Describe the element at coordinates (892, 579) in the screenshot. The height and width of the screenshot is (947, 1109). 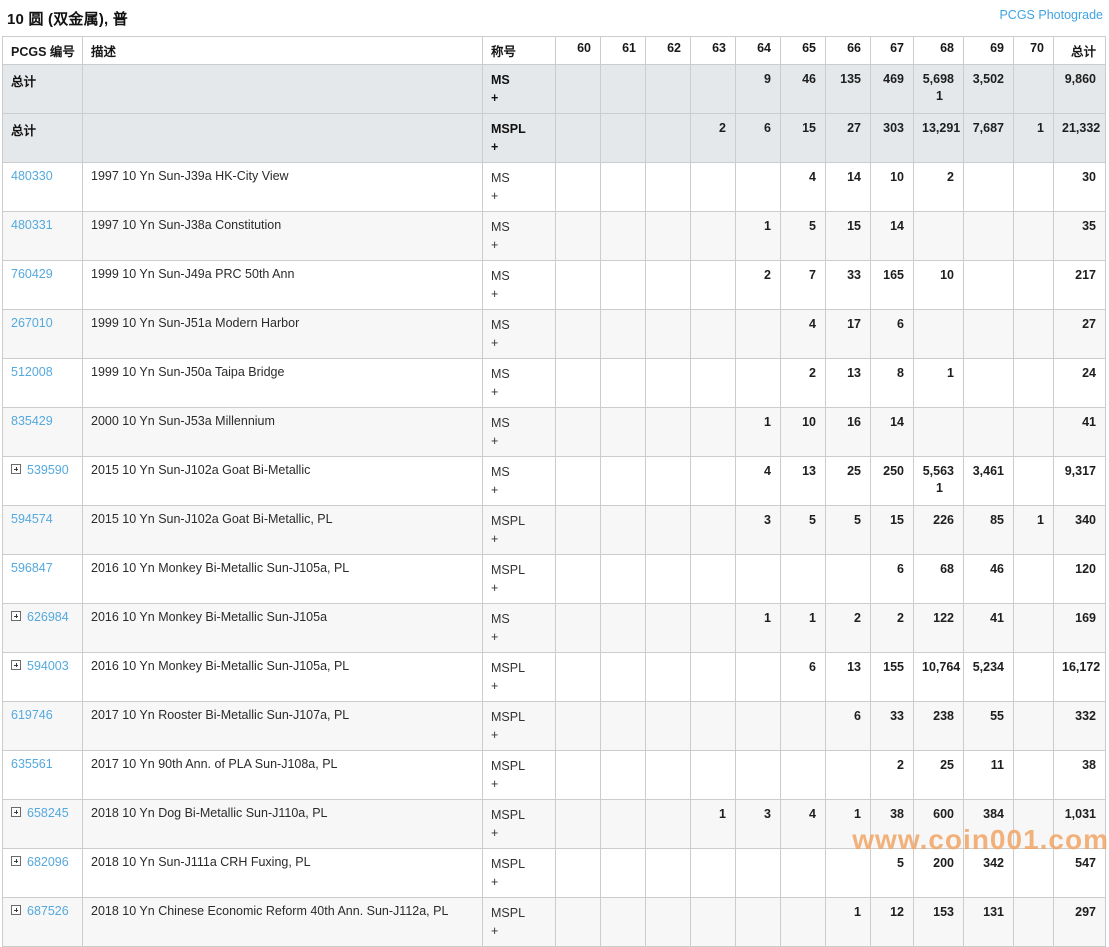
I see `grade-67-cell: 6` at that location.